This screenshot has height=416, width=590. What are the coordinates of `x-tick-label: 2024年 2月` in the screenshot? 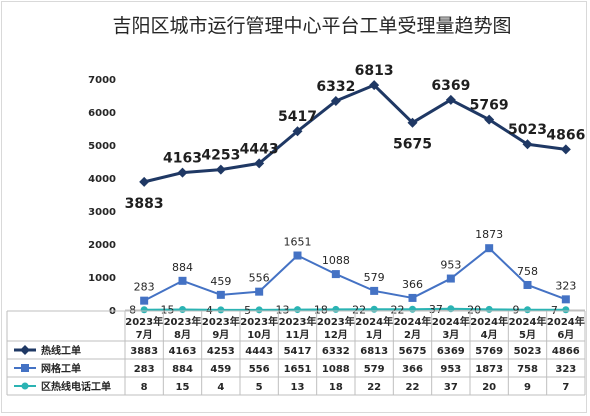 It's located at (413, 328).